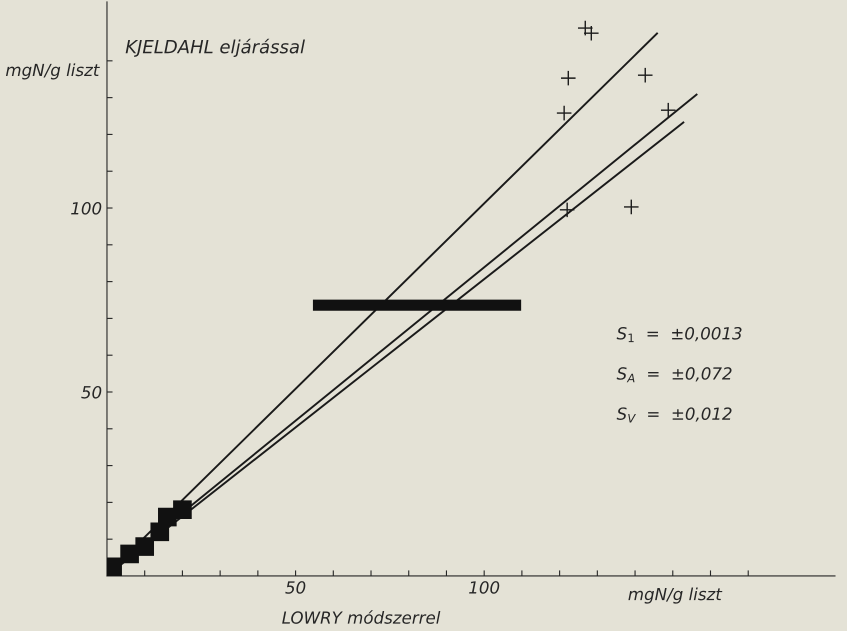 The height and width of the screenshot is (631, 847). I want to click on annotation: S$_{V}$ = ±0,012, so click(674, 414).